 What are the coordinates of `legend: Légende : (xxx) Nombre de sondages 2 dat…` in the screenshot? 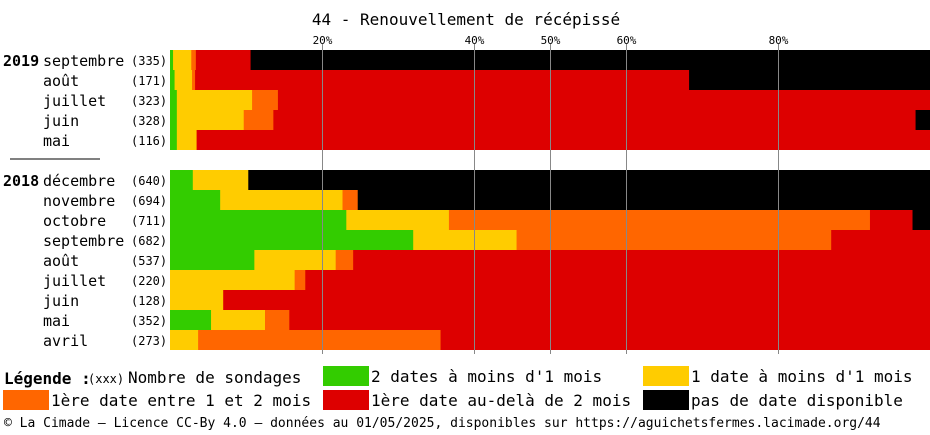 It's located at (465, 391).